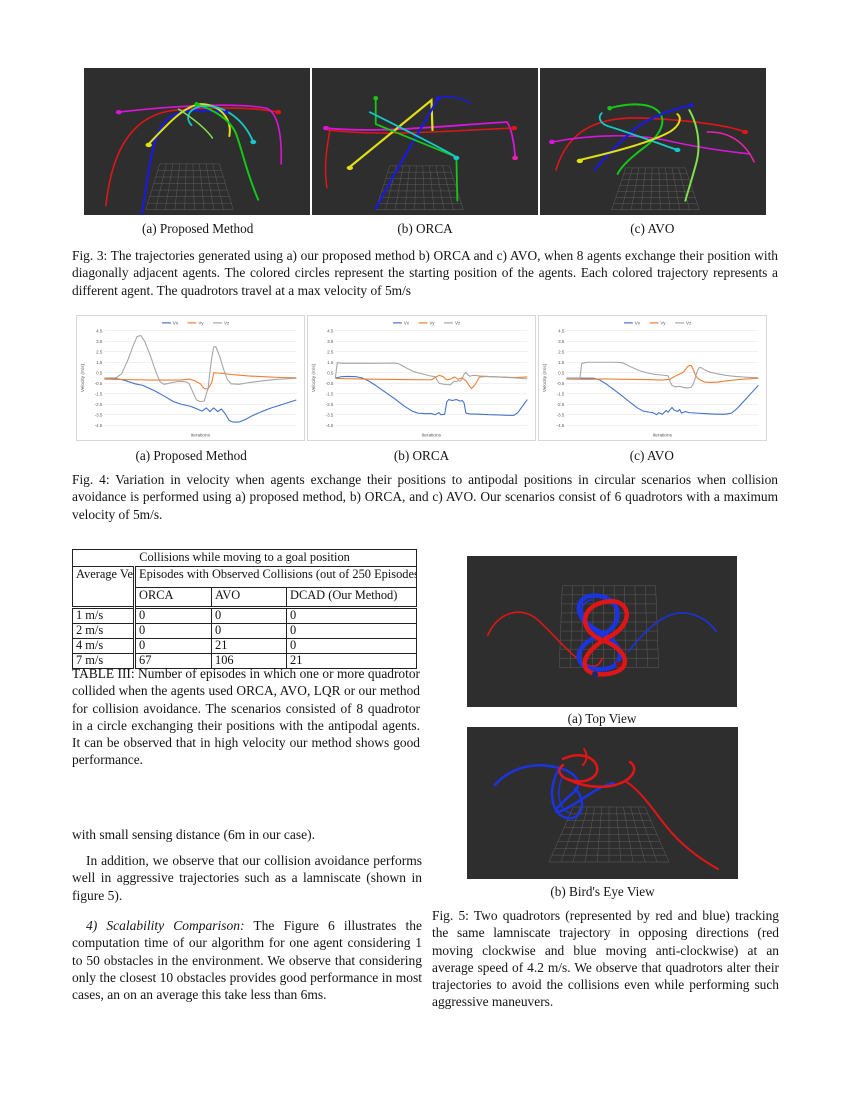 The height and width of the screenshot is (1100, 850). Describe the element at coordinates (103, 646) in the screenshot. I see `table-cell-velocity: 4 m/s` at that location.